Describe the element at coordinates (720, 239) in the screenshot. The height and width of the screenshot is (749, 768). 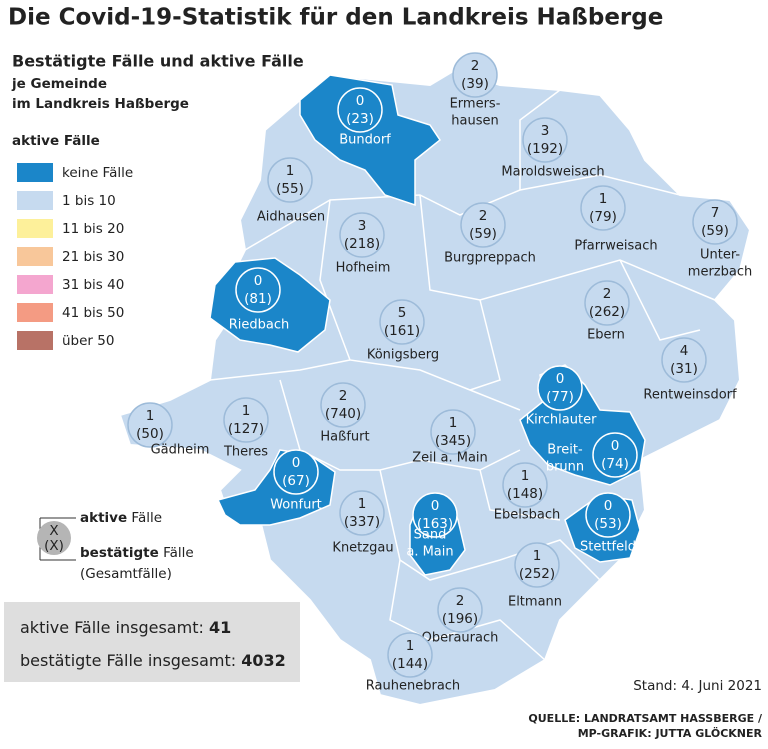
I see `municipality: 7 (59) Unter-merzbach` at that location.